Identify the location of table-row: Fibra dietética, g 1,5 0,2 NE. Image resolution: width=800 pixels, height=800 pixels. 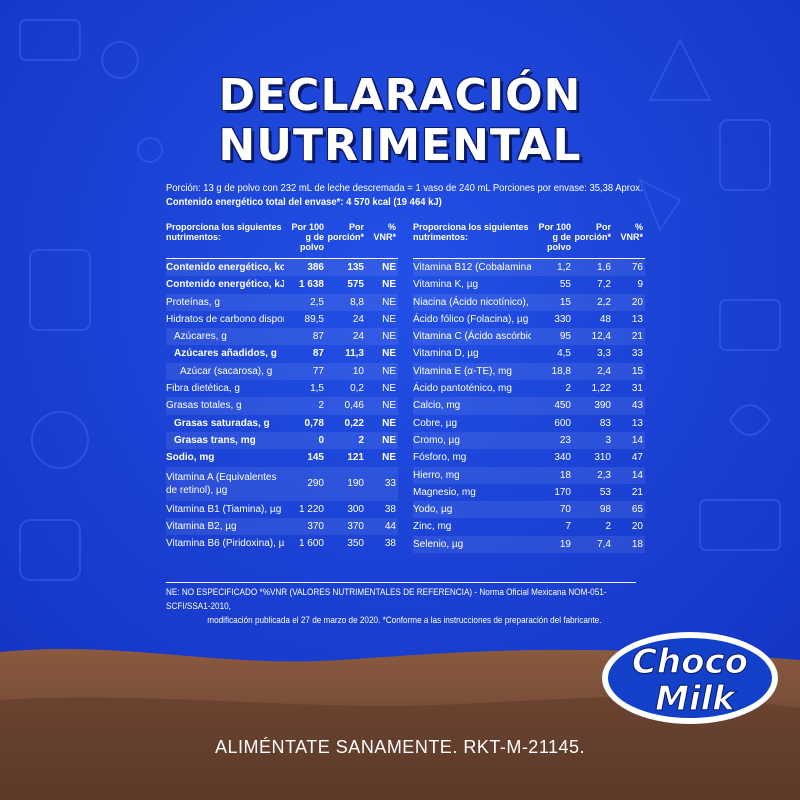
(282, 388).